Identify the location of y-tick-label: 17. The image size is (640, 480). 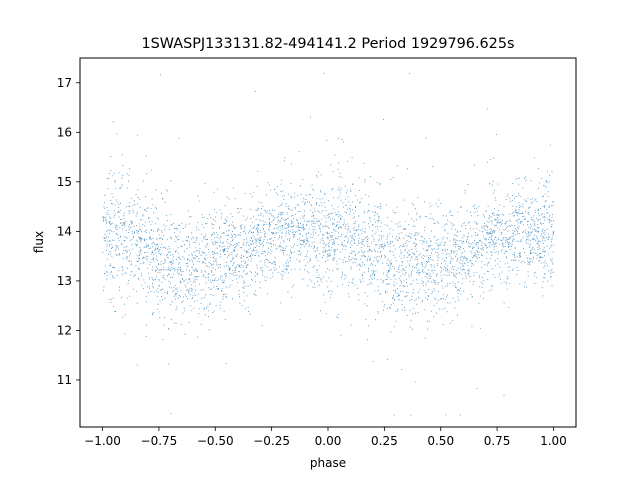
(64, 83).